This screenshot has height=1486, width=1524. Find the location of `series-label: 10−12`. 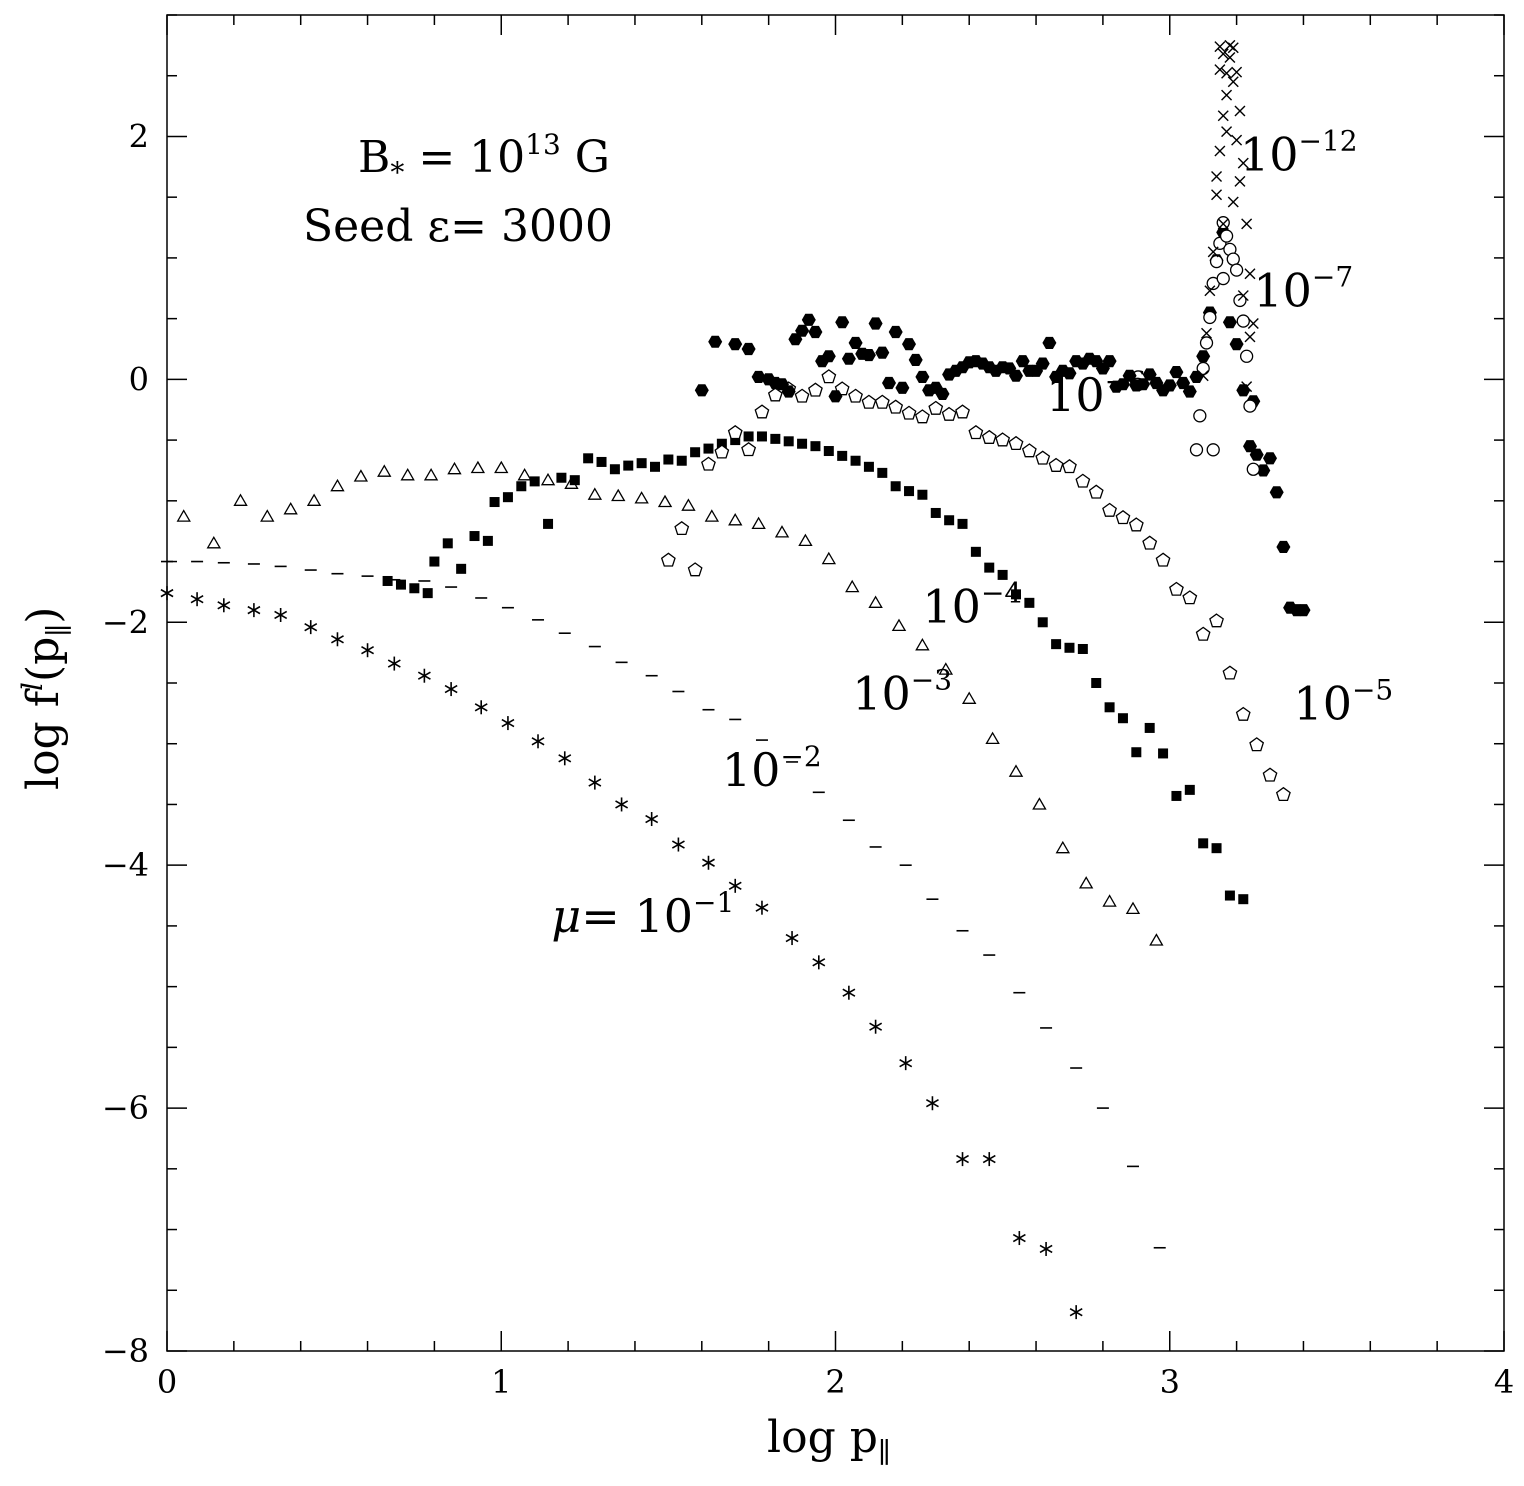

series-label: 10−12 is located at coordinates (1299, 152).